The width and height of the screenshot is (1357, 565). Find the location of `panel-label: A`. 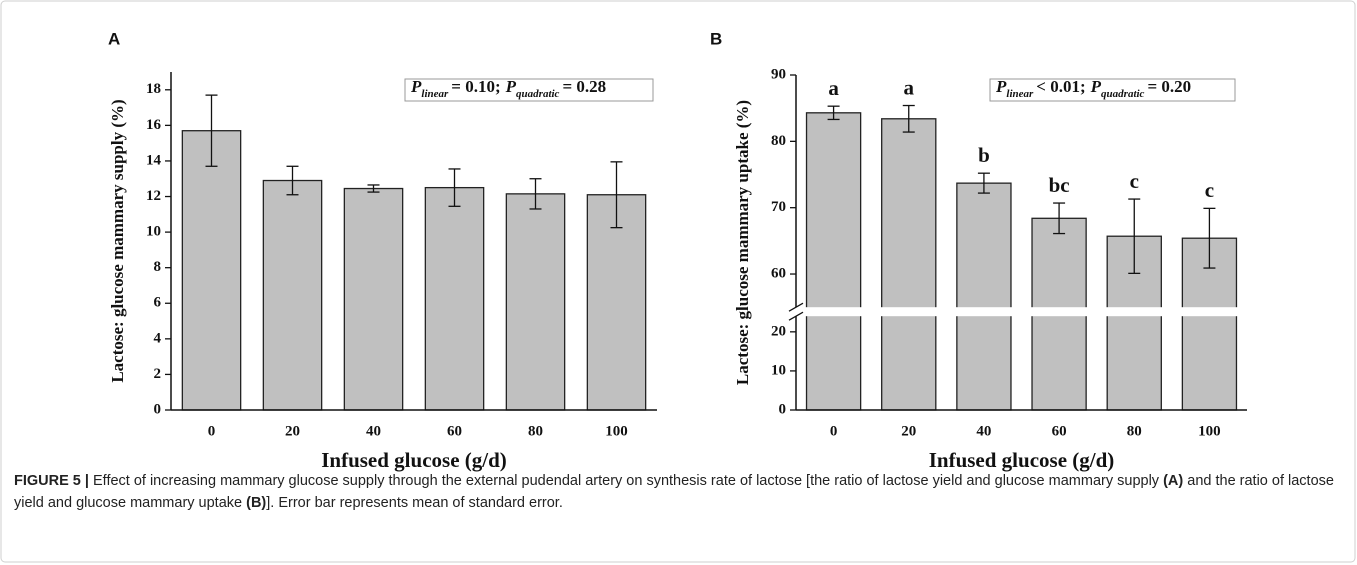

panel-label: A is located at coordinates (114, 38).